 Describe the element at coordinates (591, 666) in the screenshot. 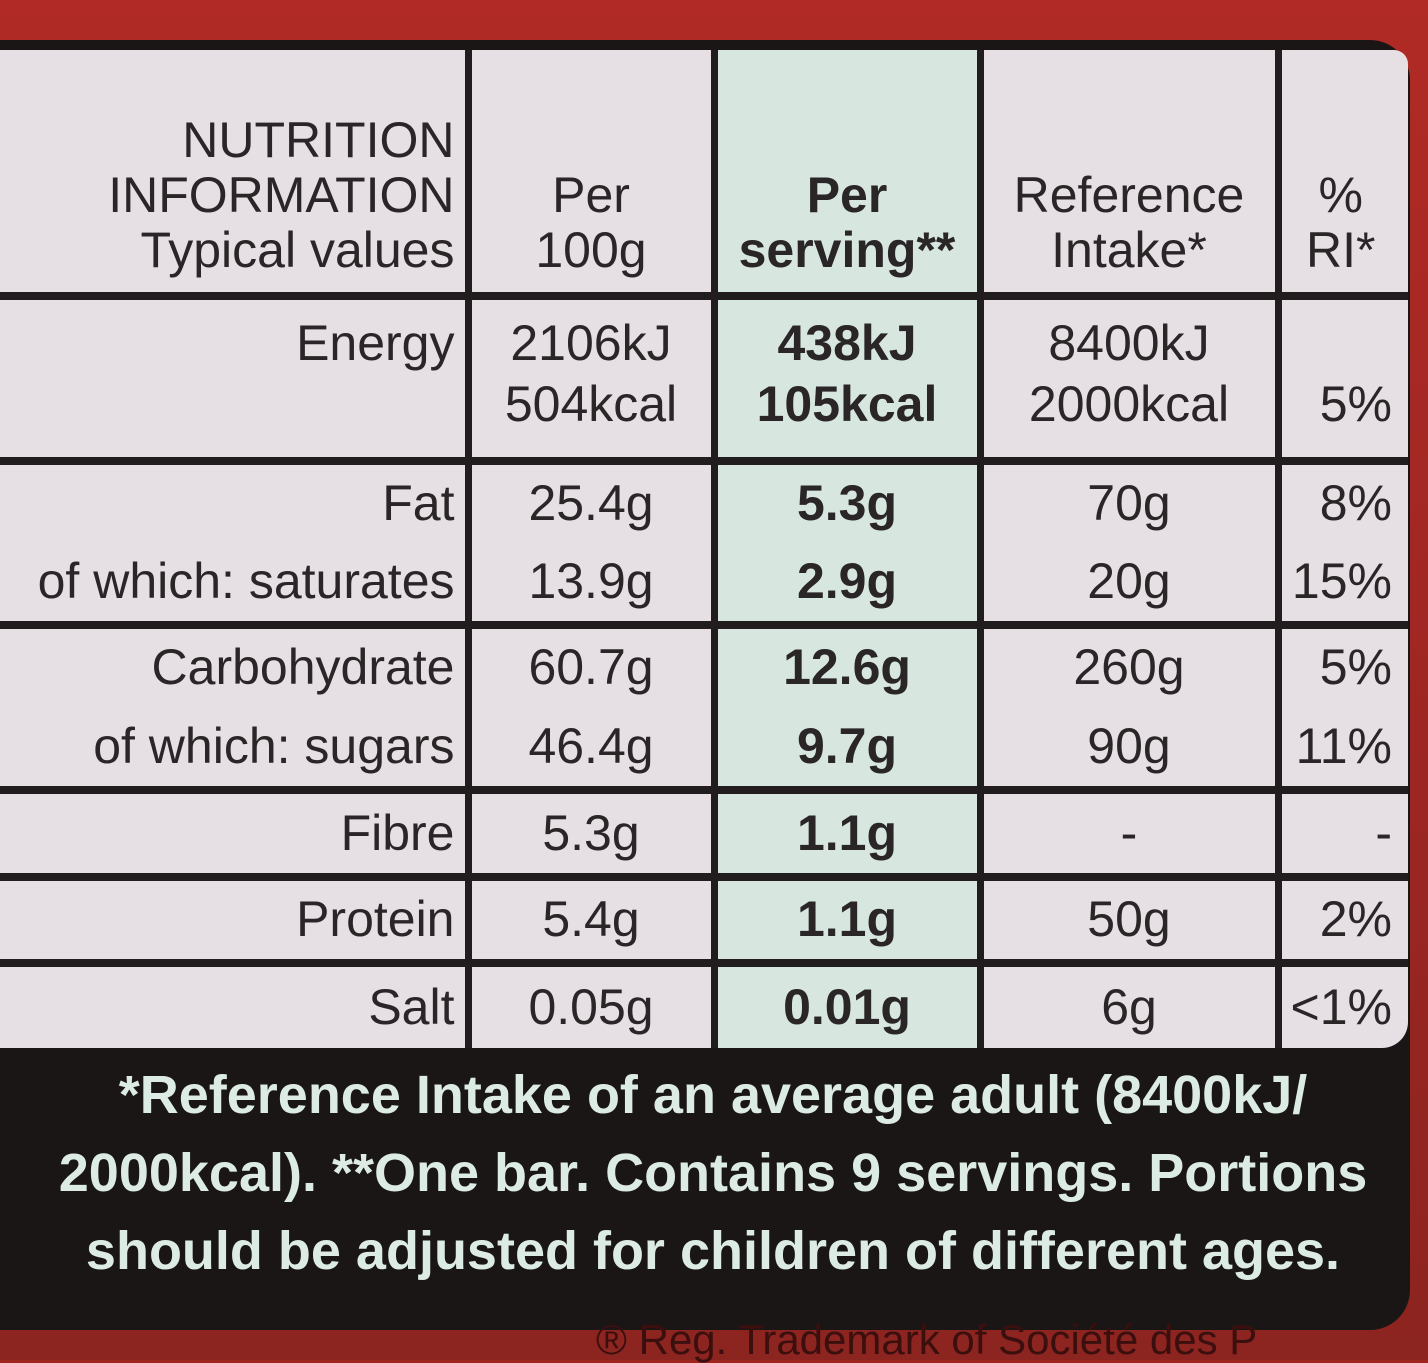

I see `per-100g-value: 60.7g` at that location.